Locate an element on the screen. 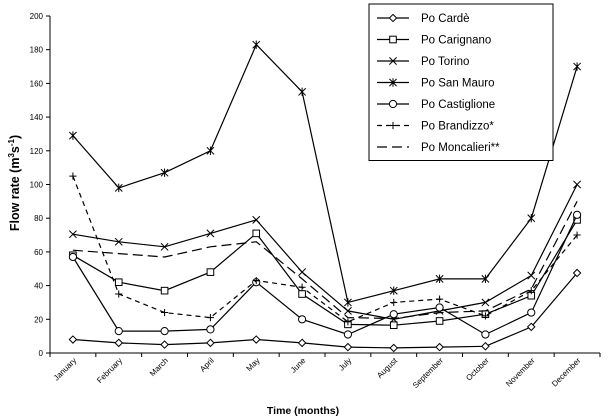 The width and height of the screenshot is (608, 419). y-tick-label: 40 is located at coordinates (38, 286).